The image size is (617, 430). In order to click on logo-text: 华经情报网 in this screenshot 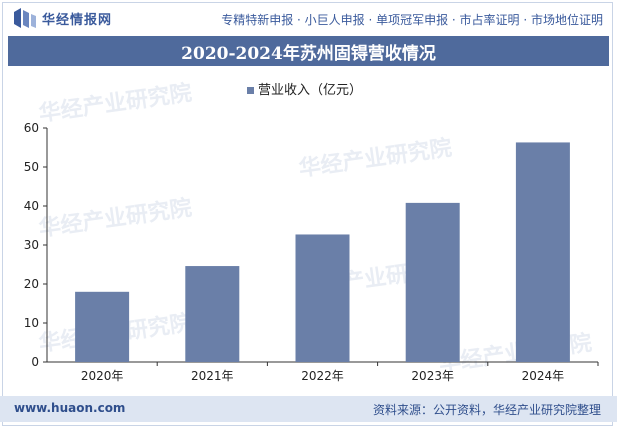, I will do `click(77, 20)`.